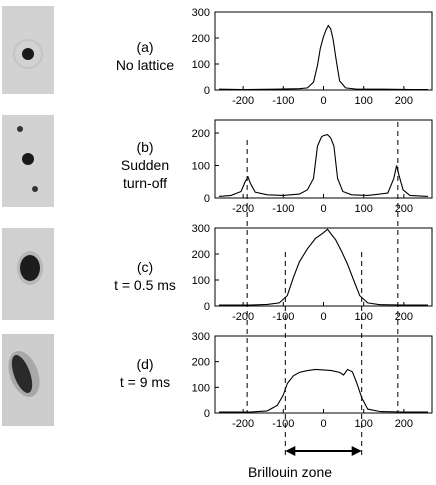 Image resolution: width=436 pixels, height=485 pixels. I want to click on x-tick-label-1-4: 200, so click(404, 209).